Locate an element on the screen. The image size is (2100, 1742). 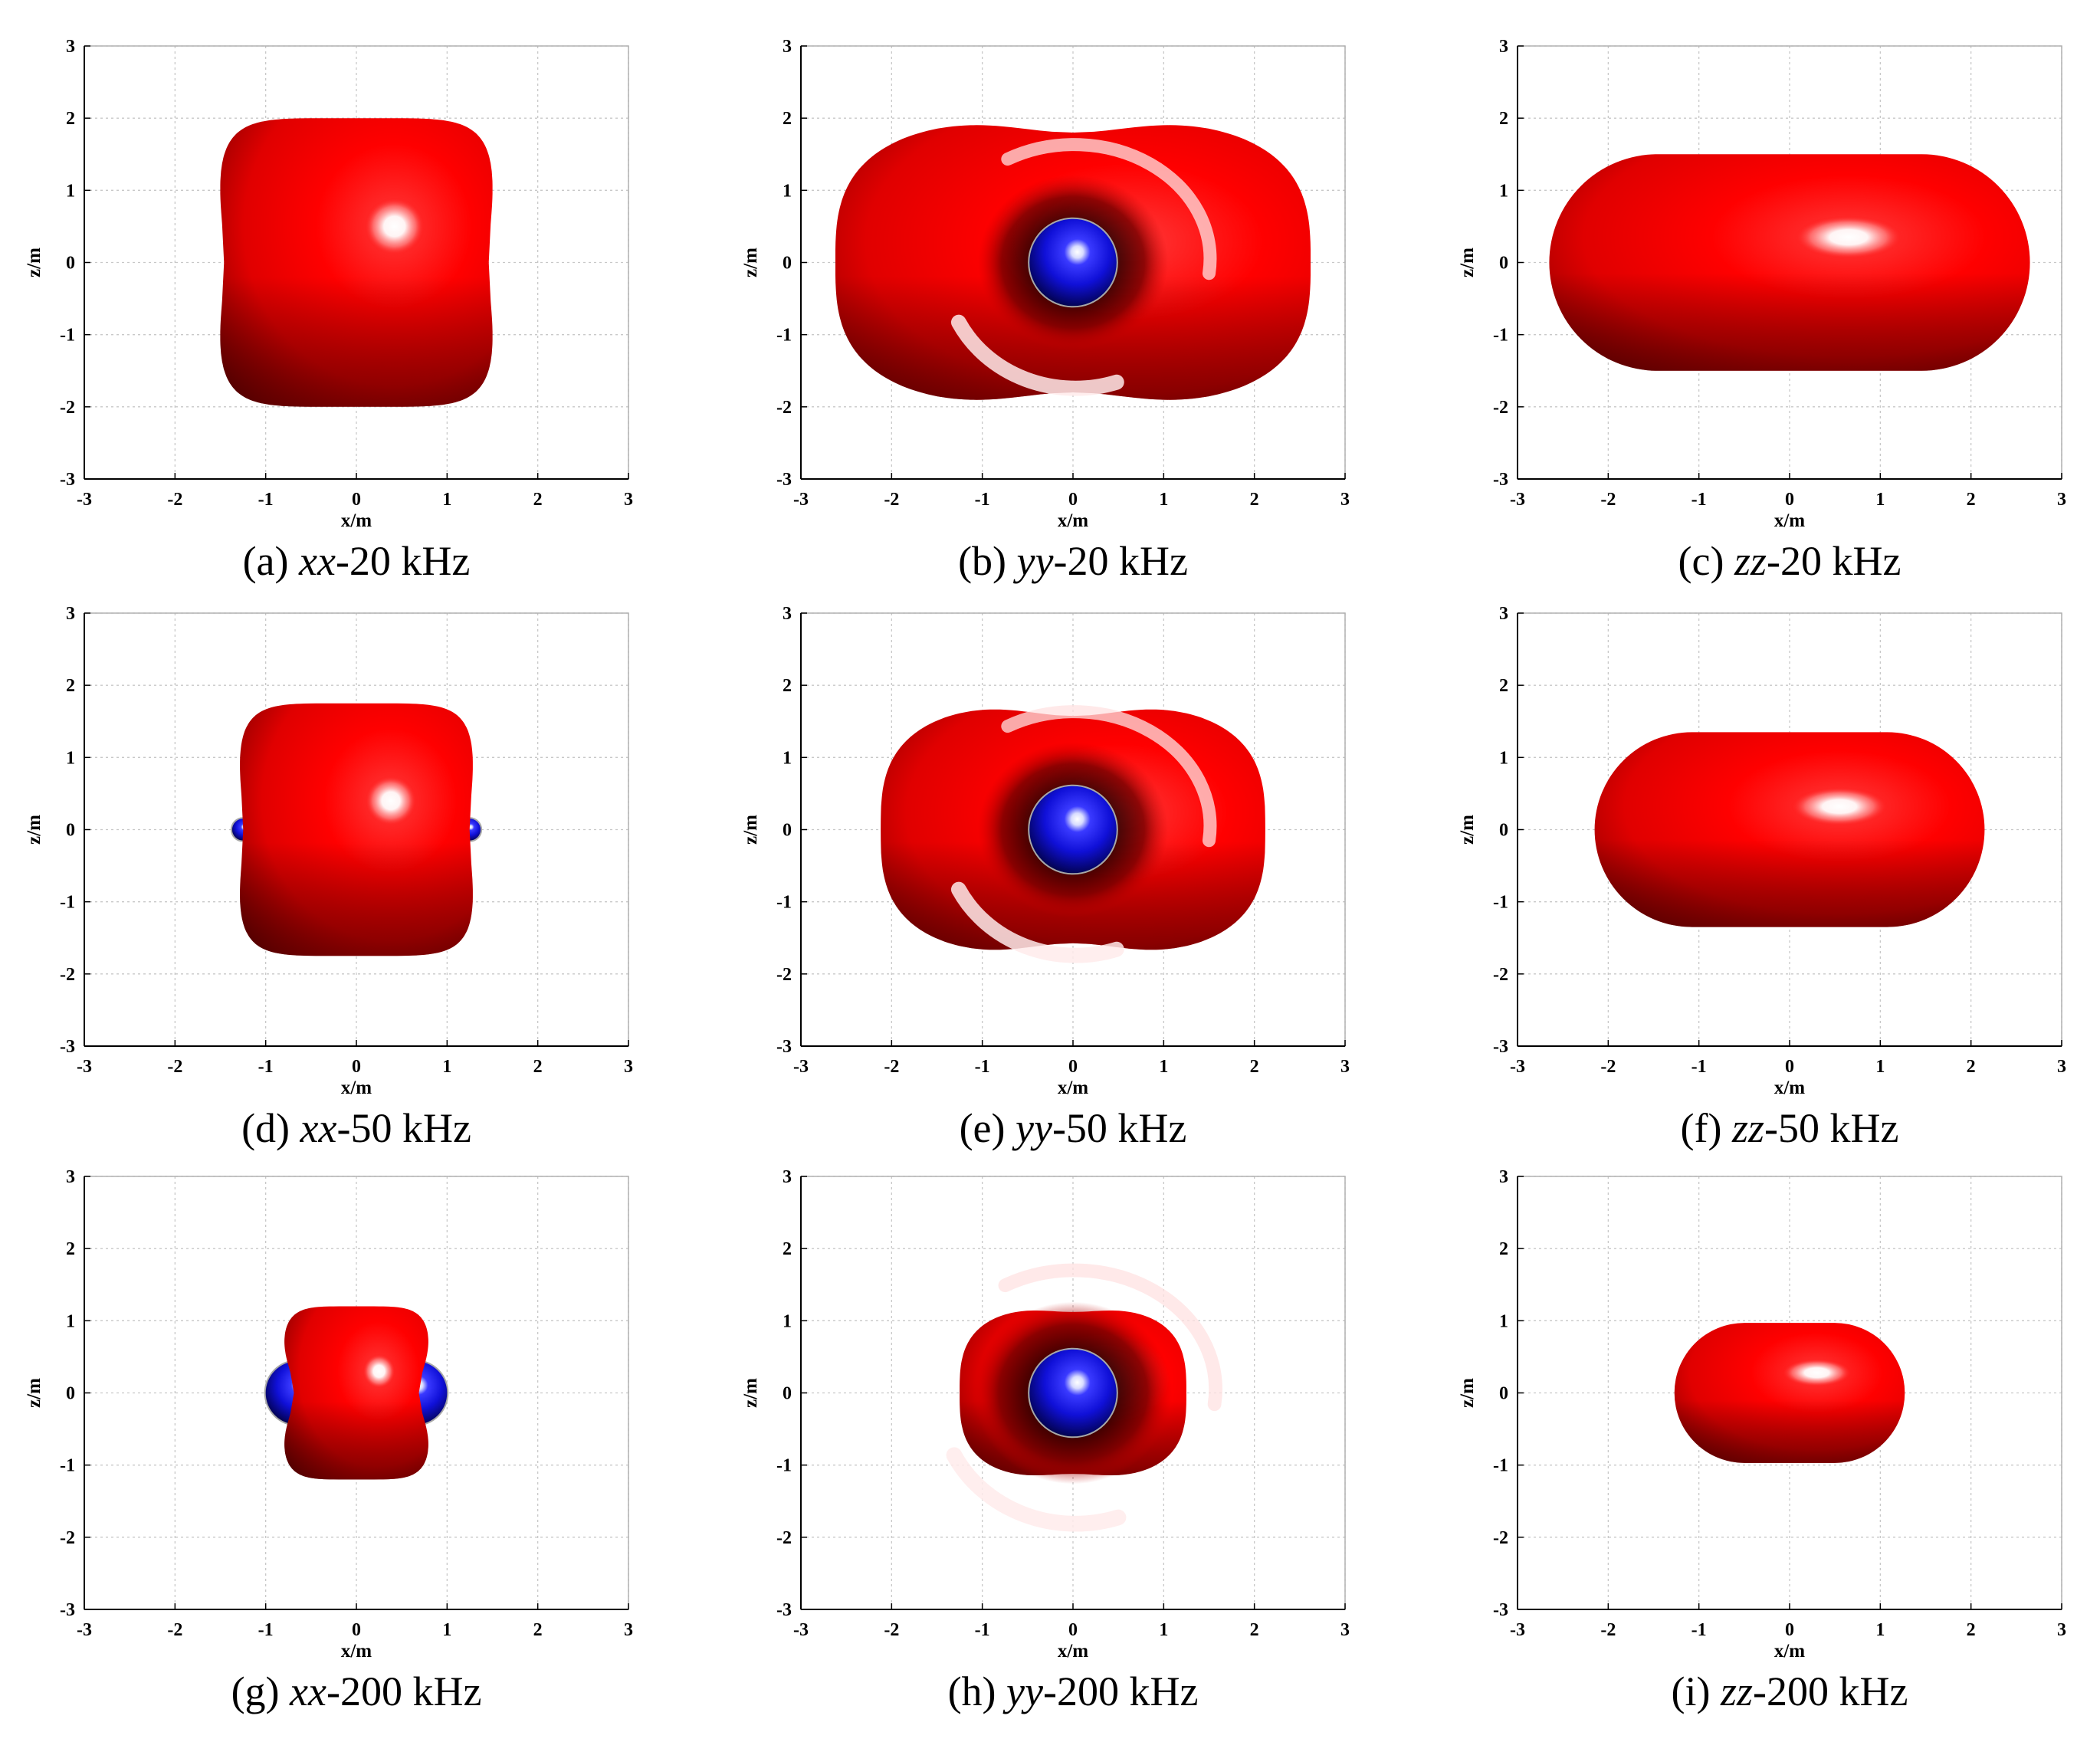
panel-g: -3 -2 -1 0 1 2 3 -3 -2 -1 0 1 2 3 x/m z/m (g) xx-200 kHz is located at coordinates (328, 1440).